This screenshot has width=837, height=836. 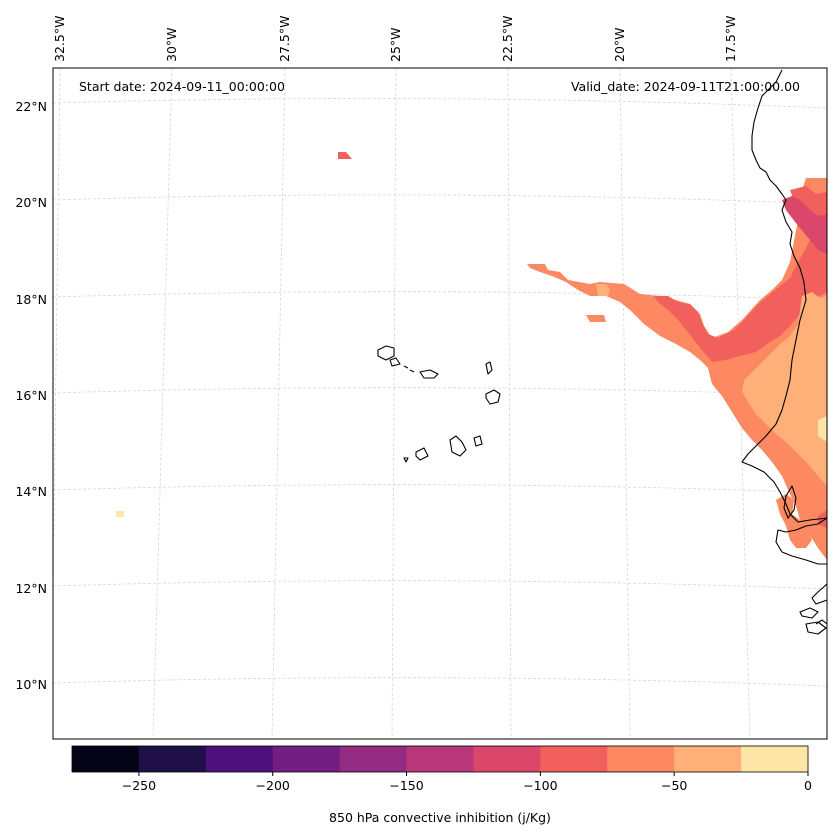 What do you see at coordinates (31, 106) in the screenshot?
I see `lat-label: 22°N` at bounding box center [31, 106].